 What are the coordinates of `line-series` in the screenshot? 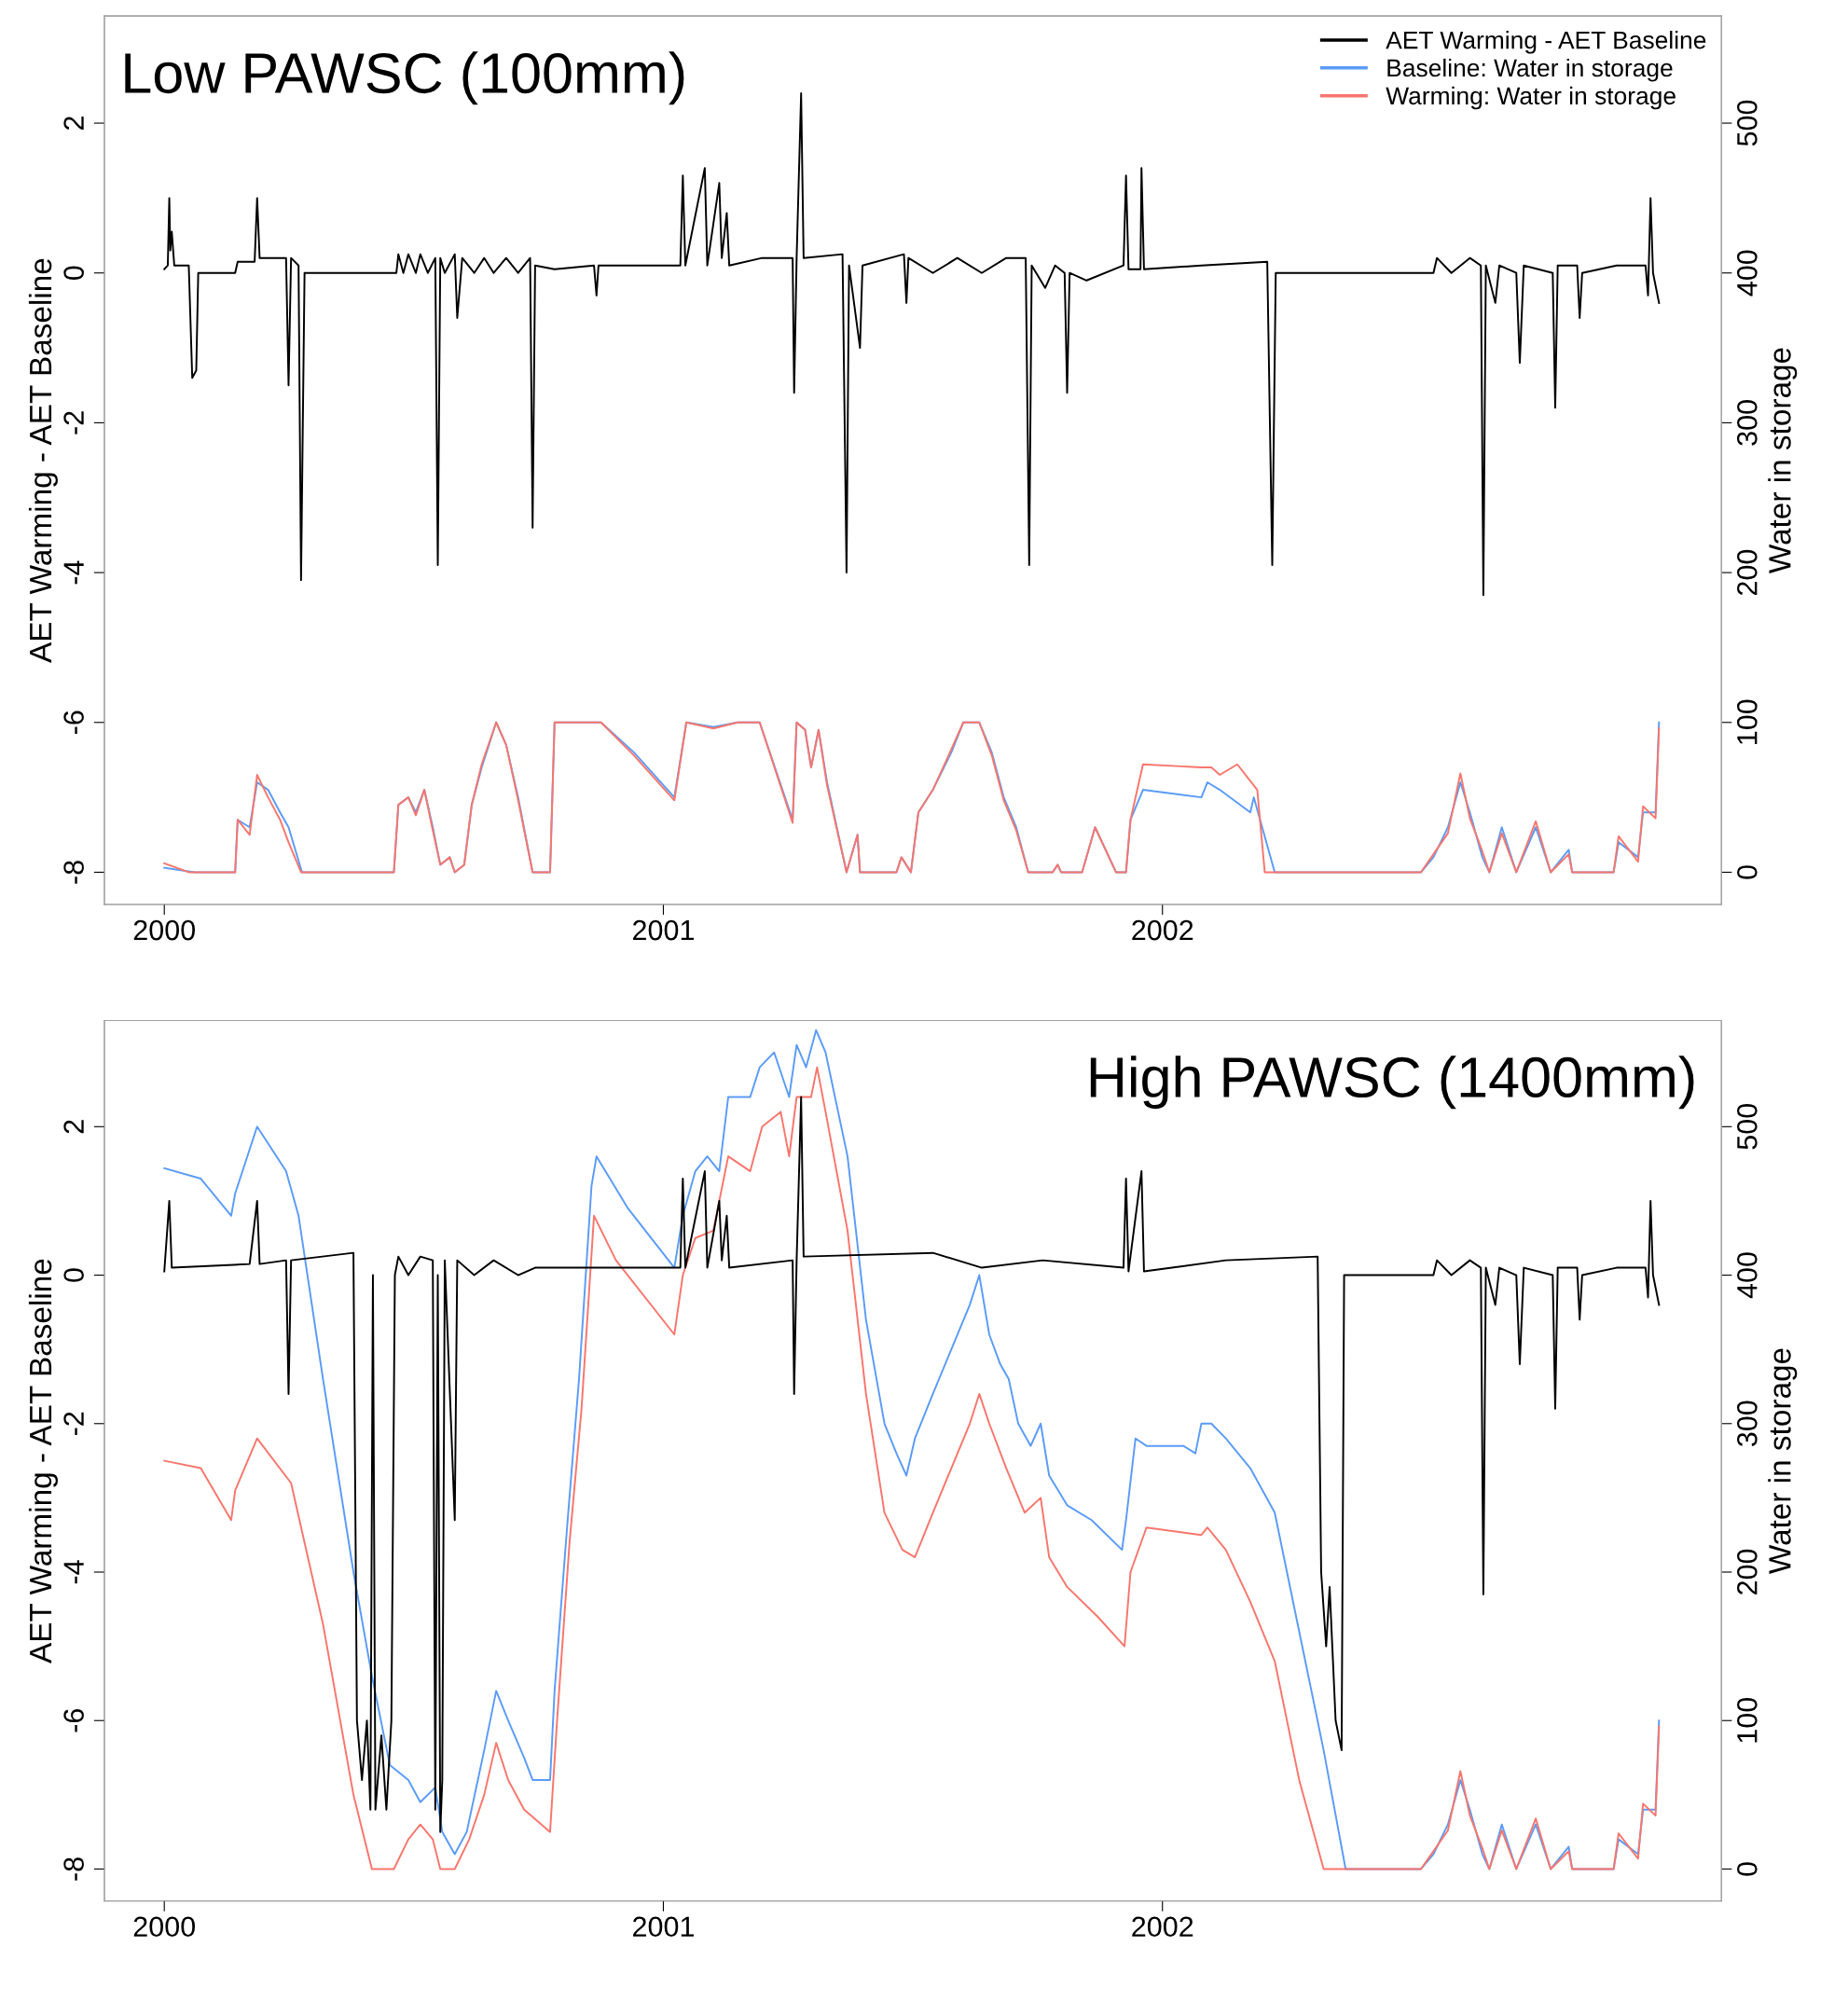 It's located at (912, 798).